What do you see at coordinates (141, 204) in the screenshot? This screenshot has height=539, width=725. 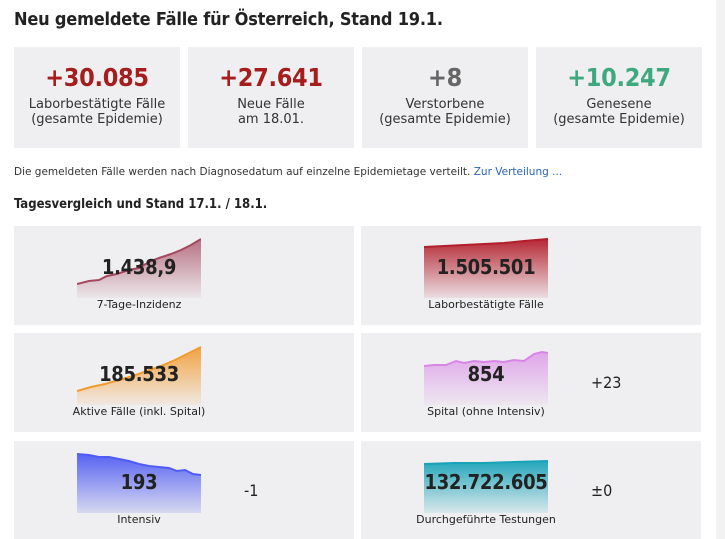 I see `section-subtitle: Tagesvergleich und Stand 17.1. / 18.1.` at bounding box center [141, 204].